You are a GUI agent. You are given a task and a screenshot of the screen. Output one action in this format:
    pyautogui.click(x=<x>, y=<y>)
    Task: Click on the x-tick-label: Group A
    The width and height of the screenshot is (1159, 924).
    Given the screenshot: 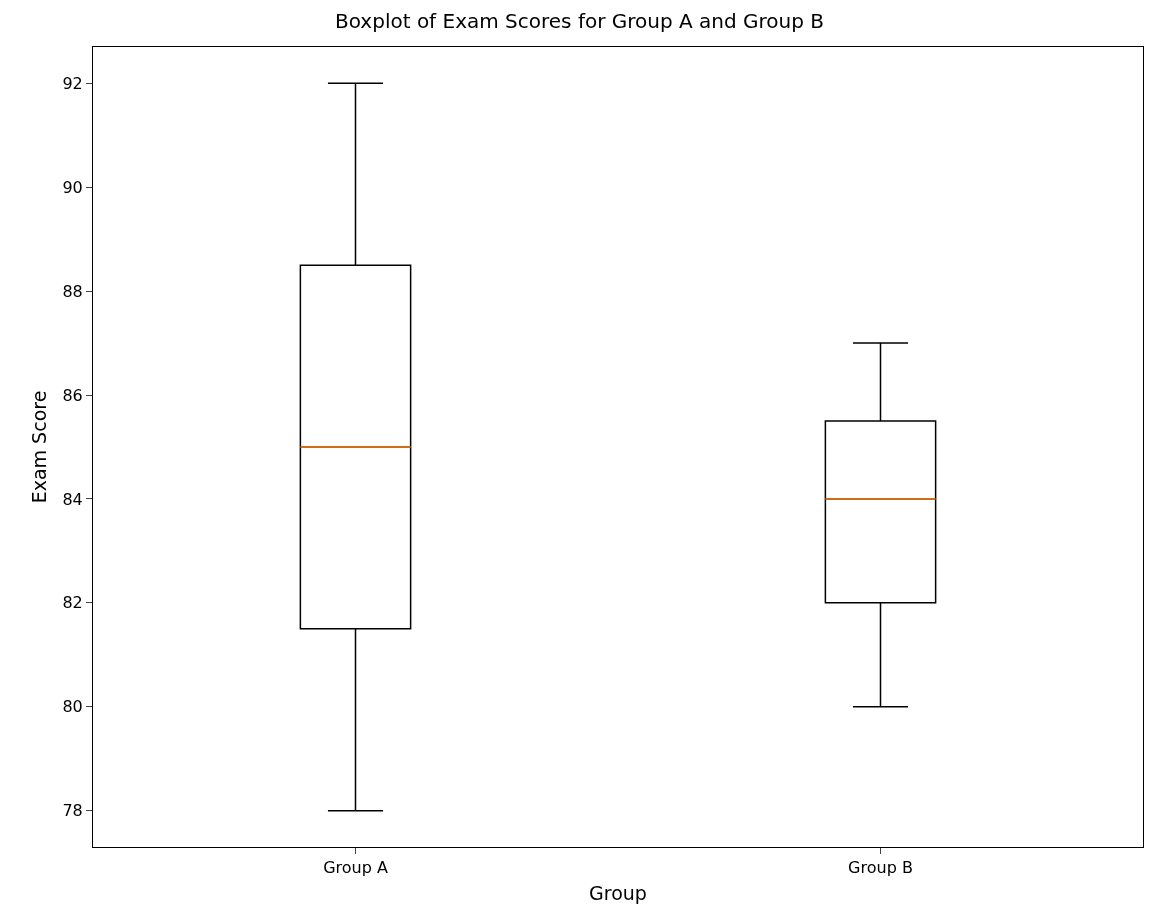 What is the action you would take?
    pyautogui.click(x=355, y=868)
    